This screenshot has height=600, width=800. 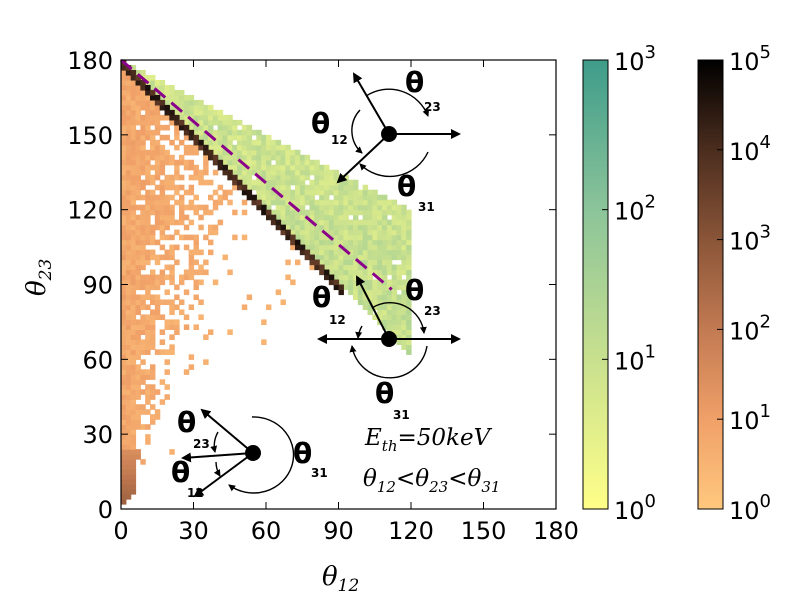 What do you see at coordinates (750, 418) in the screenshot?
I see `colorbar-tick-label: 101` at bounding box center [750, 418].